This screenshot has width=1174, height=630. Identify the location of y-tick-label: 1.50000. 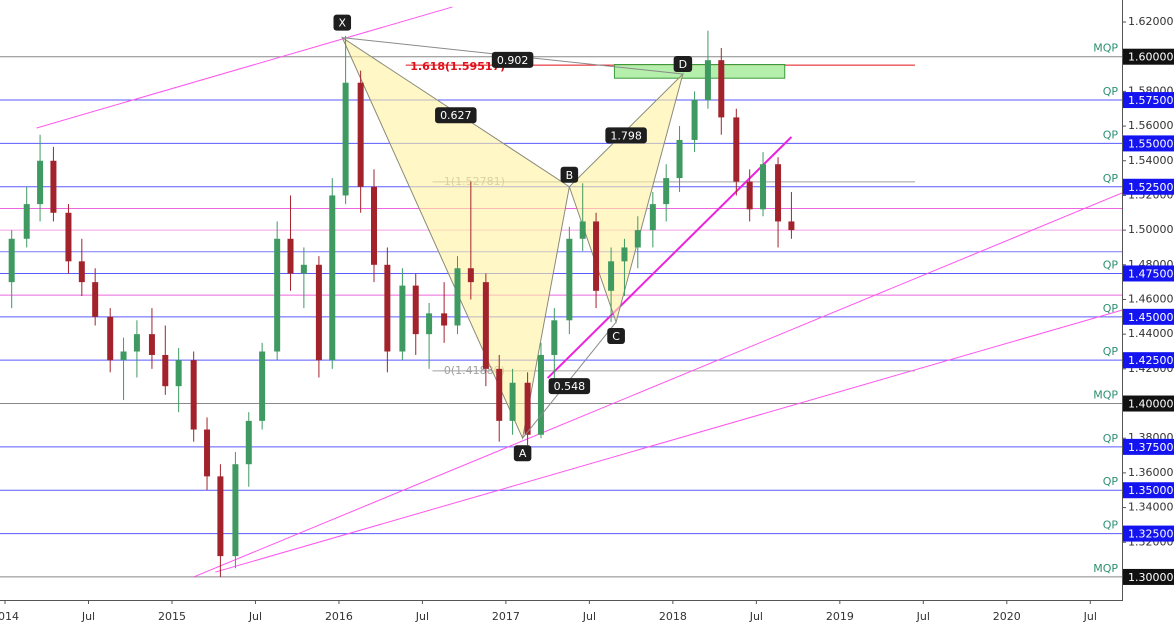
(1151, 229).